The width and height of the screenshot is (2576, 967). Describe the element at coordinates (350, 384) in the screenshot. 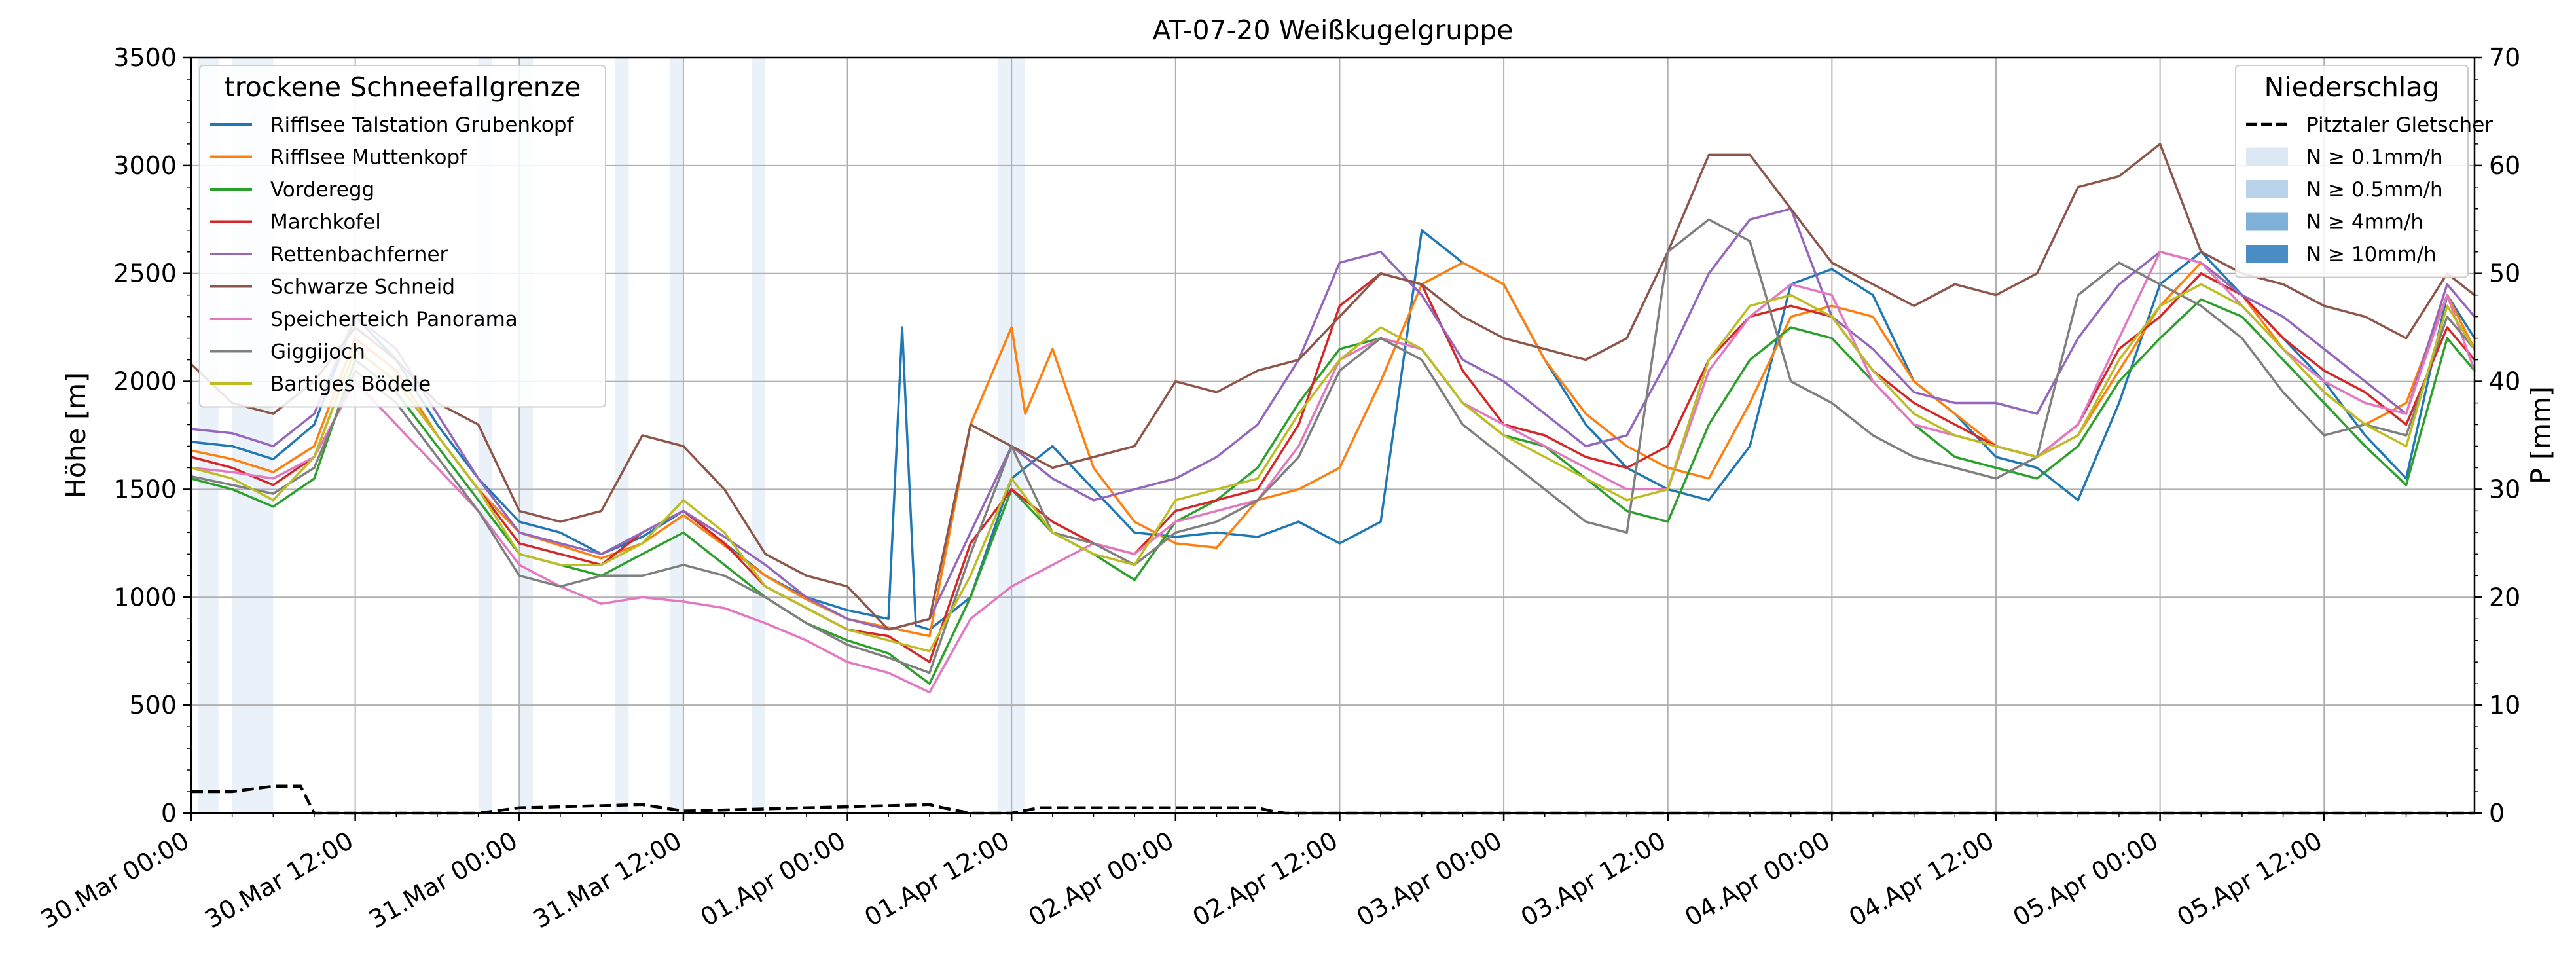

I see `legend-label: Bartiges Bödele` at that location.